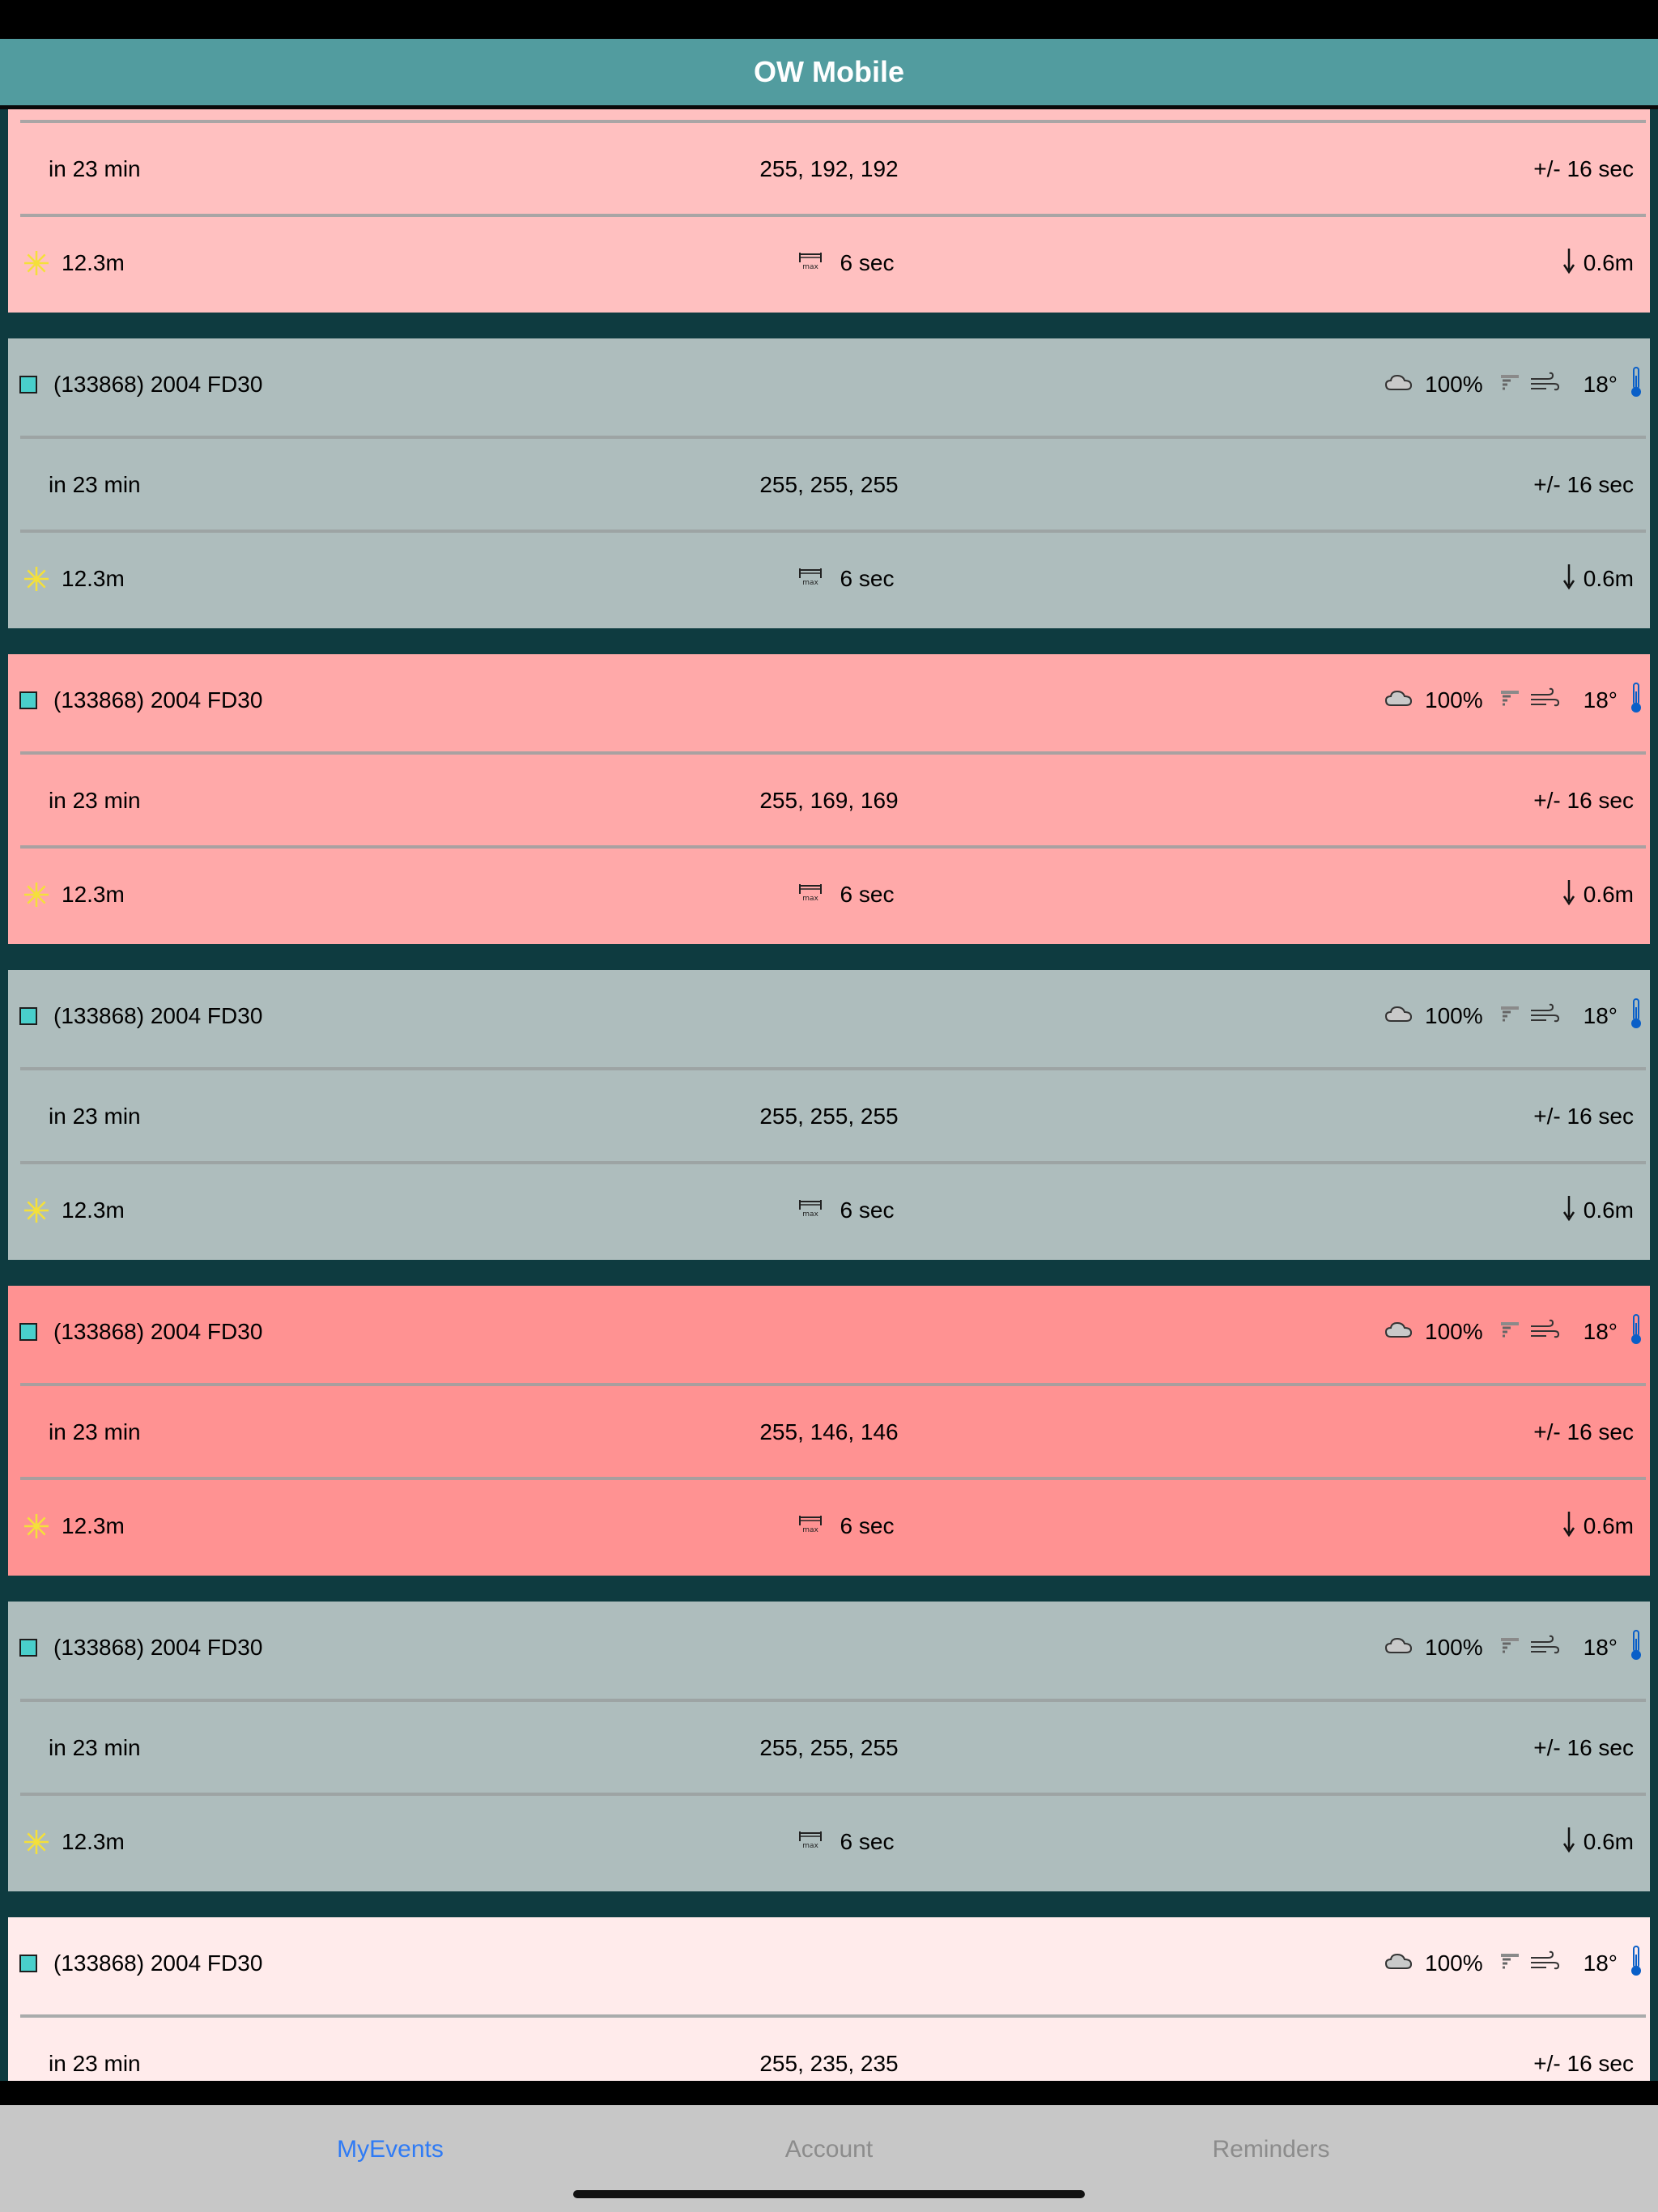 The image size is (1658, 2212). What do you see at coordinates (829, 72) in the screenshot?
I see `navigation-bar: OW Mobile` at bounding box center [829, 72].